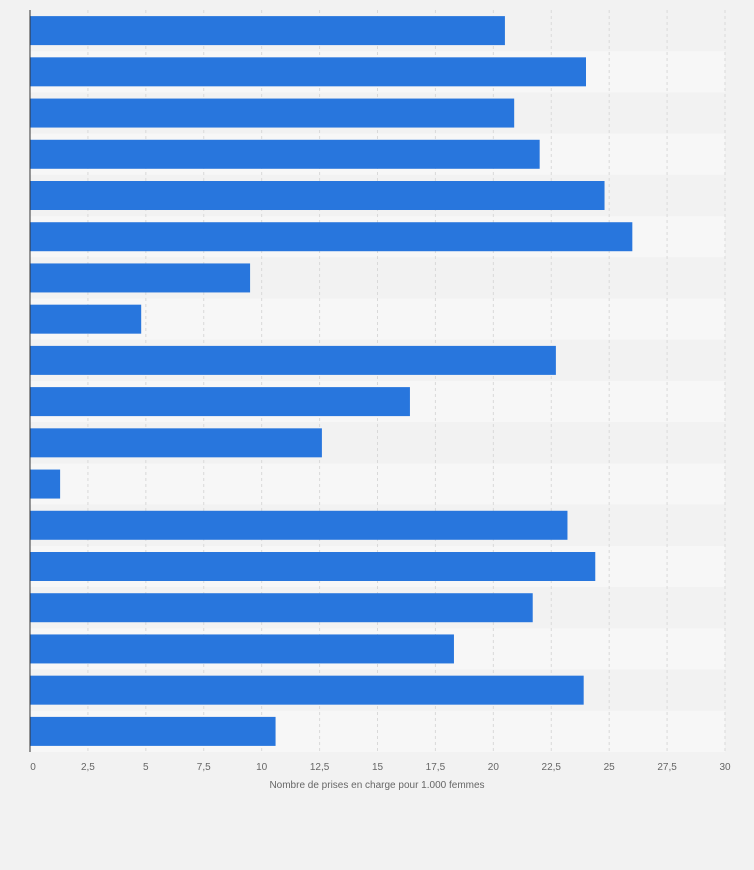 The width and height of the screenshot is (754, 870). Describe the element at coordinates (552, 767) in the screenshot. I see `x-tick-label: 22,5` at that location.